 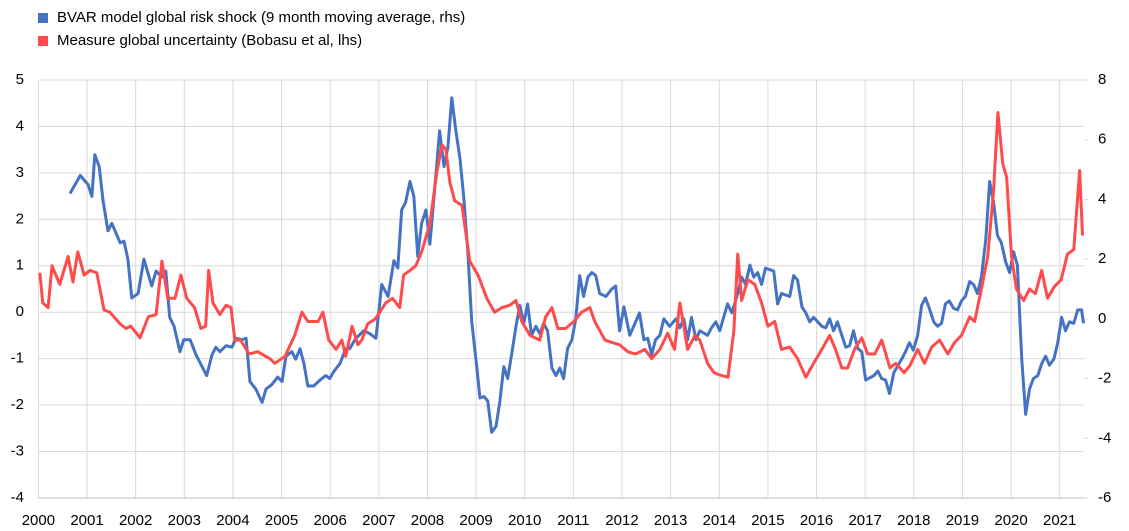 I want to click on y-tick-label: 1, so click(x=20, y=265).